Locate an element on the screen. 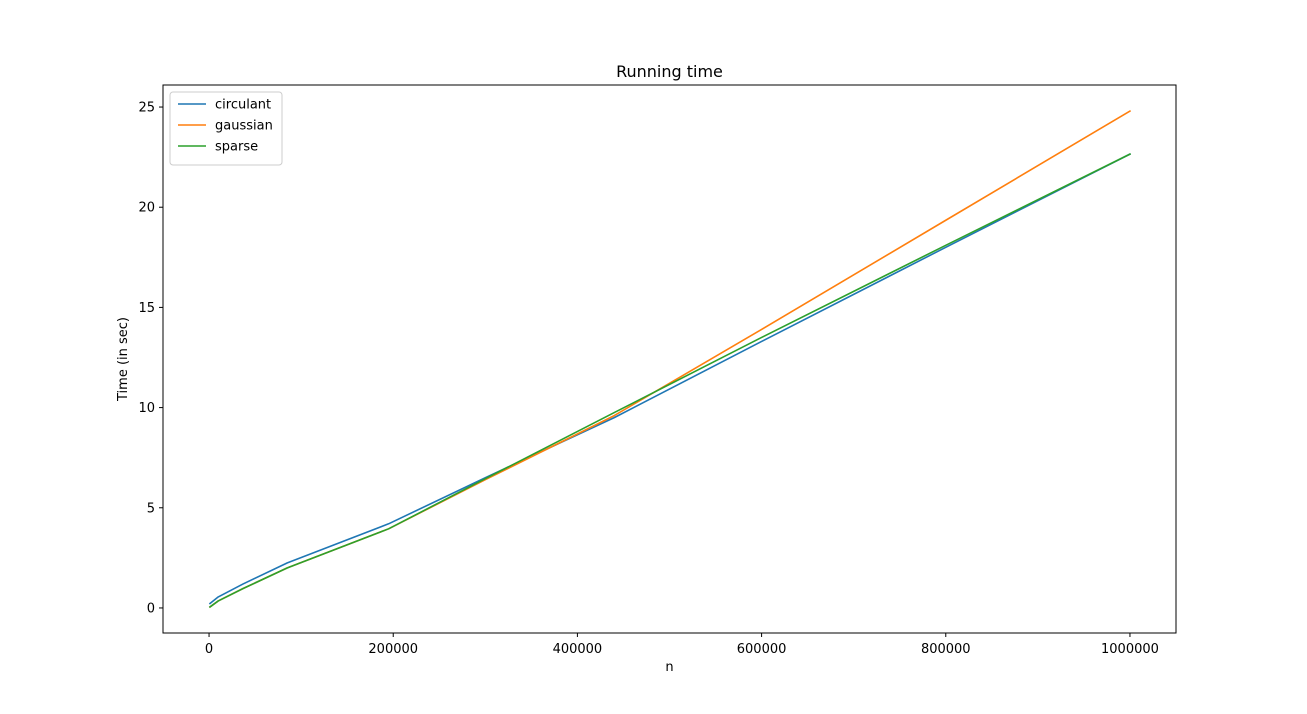  legend-label-circulant: circulant is located at coordinates (243, 105).